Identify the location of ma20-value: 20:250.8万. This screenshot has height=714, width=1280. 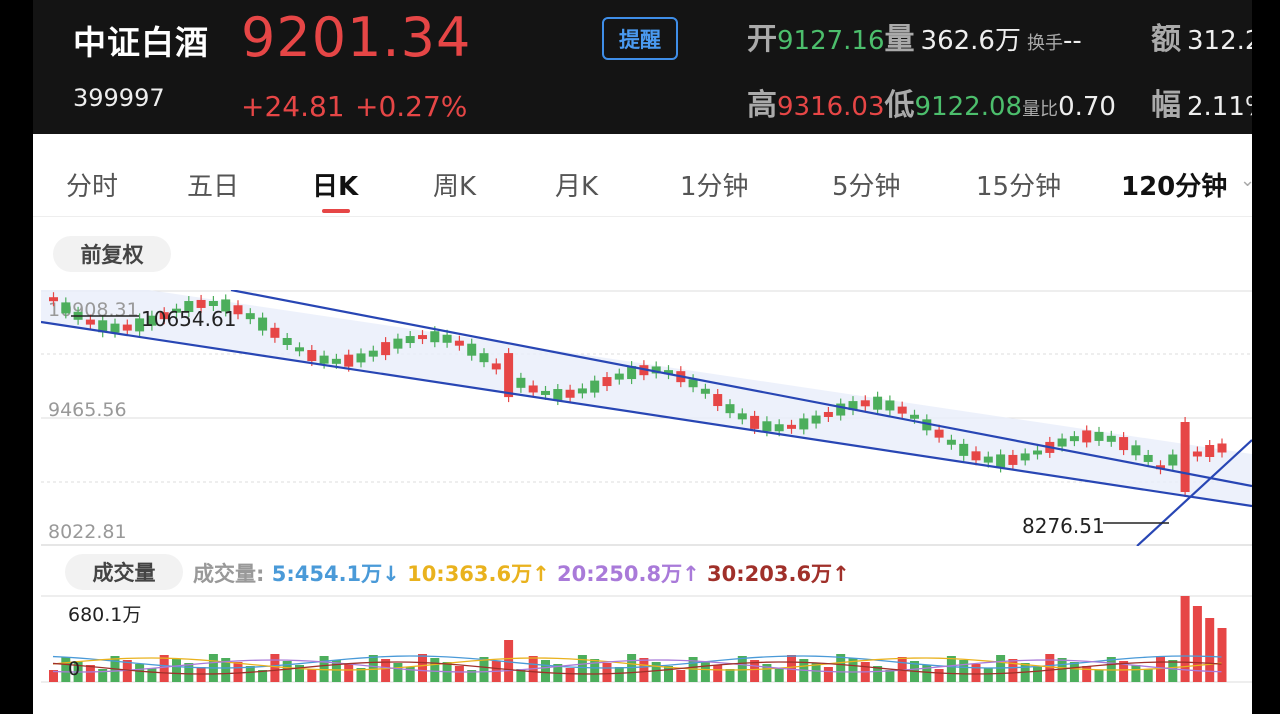
(620, 574).